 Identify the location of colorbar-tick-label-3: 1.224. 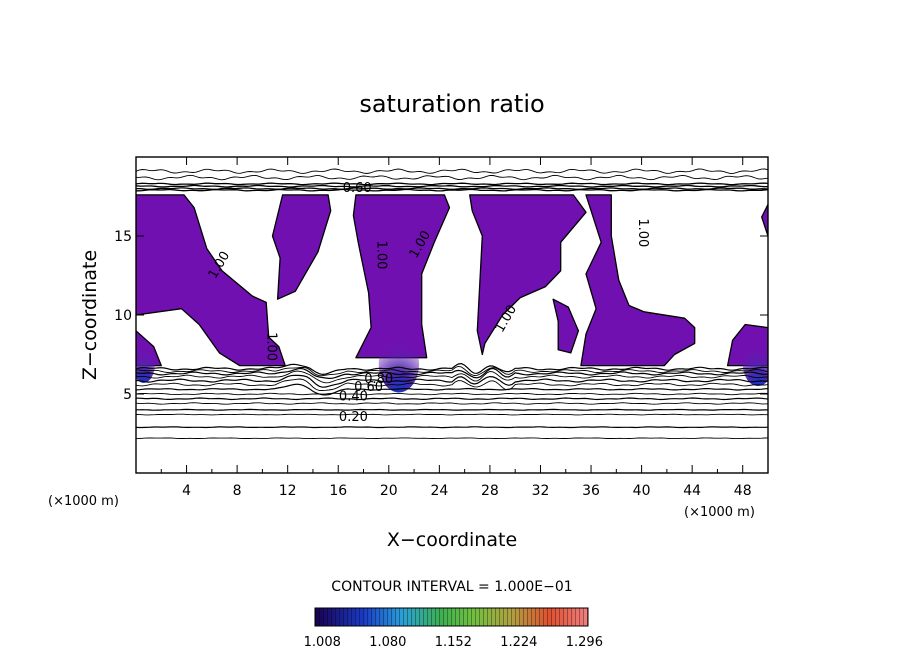
(518, 642).